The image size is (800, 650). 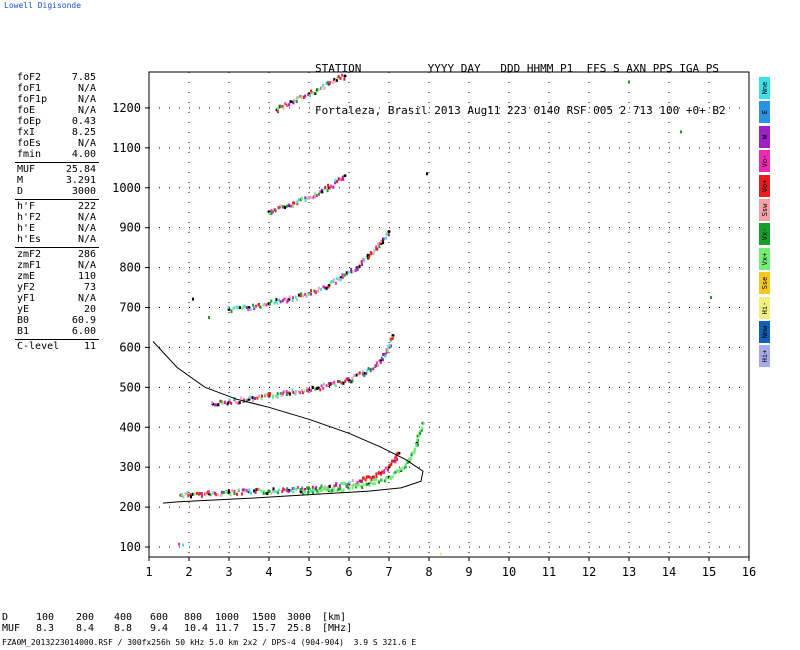 What do you see at coordinates (764, 209) in the screenshot?
I see `legend-ssw: Ssw` at bounding box center [764, 209].